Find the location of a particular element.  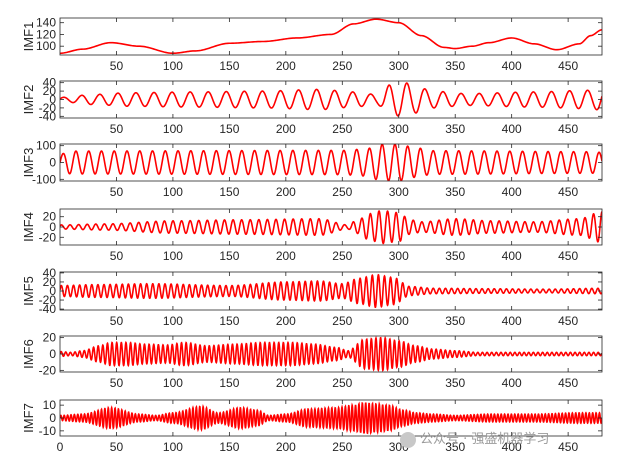

y-axis-label: IMF5 is located at coordinates (28, 291).